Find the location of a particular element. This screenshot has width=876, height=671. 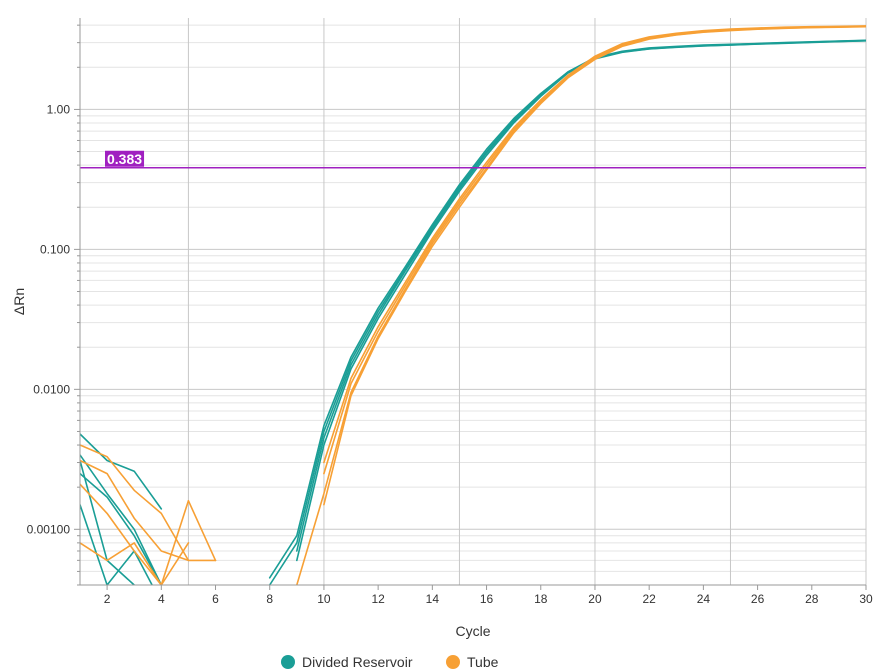

x-axis-ticks: 2 4 6 8 10 12 14 16 18 20 22 24 26 28 30 is located at coordinates (488, 595).